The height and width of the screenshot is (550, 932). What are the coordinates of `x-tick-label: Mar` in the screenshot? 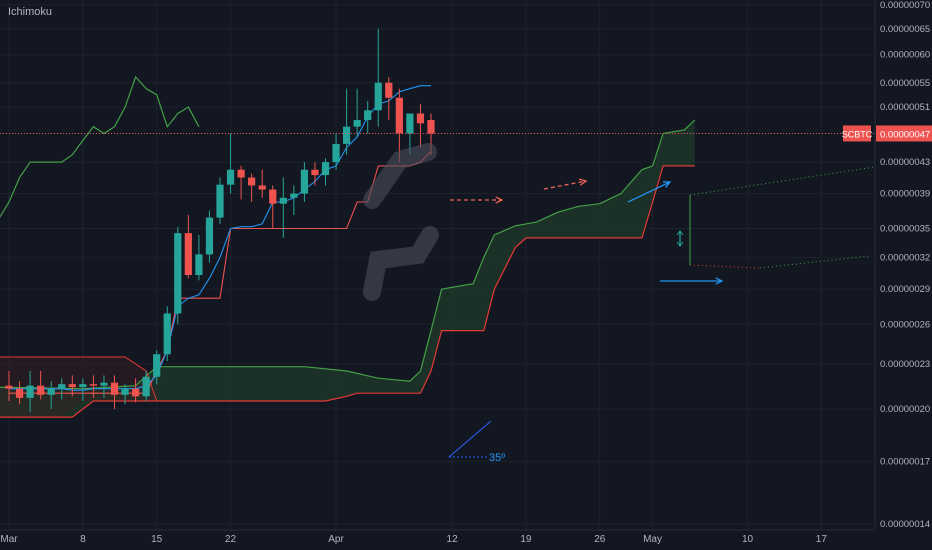 It's located at (9, 539).